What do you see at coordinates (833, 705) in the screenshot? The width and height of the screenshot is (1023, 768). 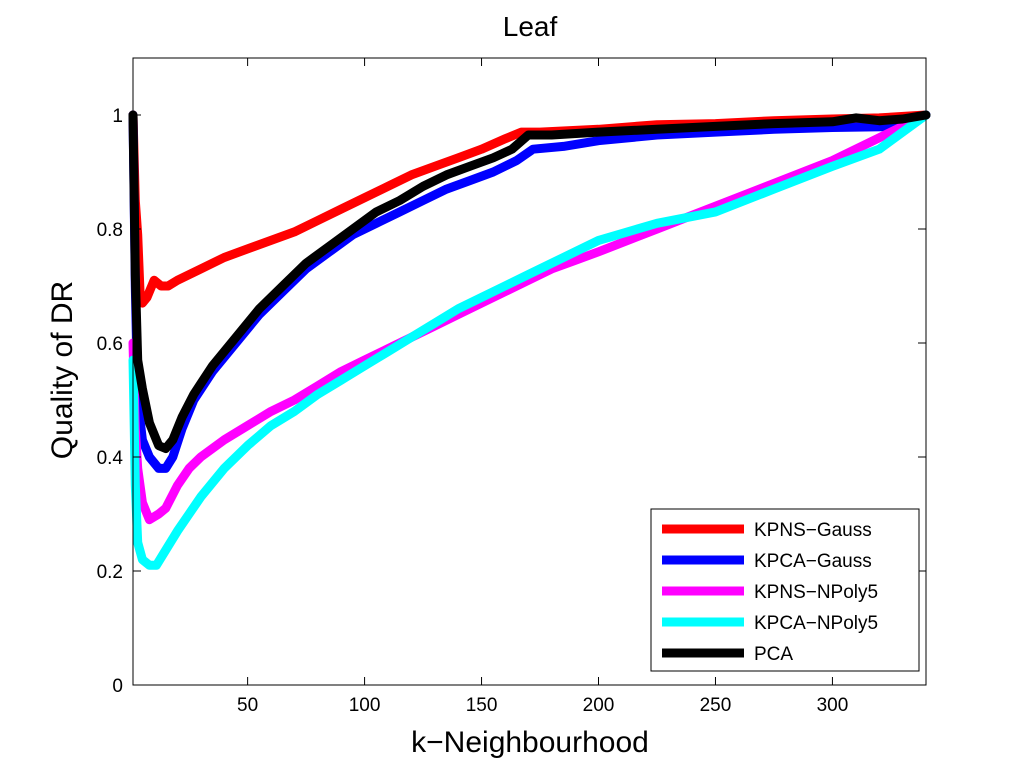 I see `x-tick-label: 300` at bounding box center [833, 705].